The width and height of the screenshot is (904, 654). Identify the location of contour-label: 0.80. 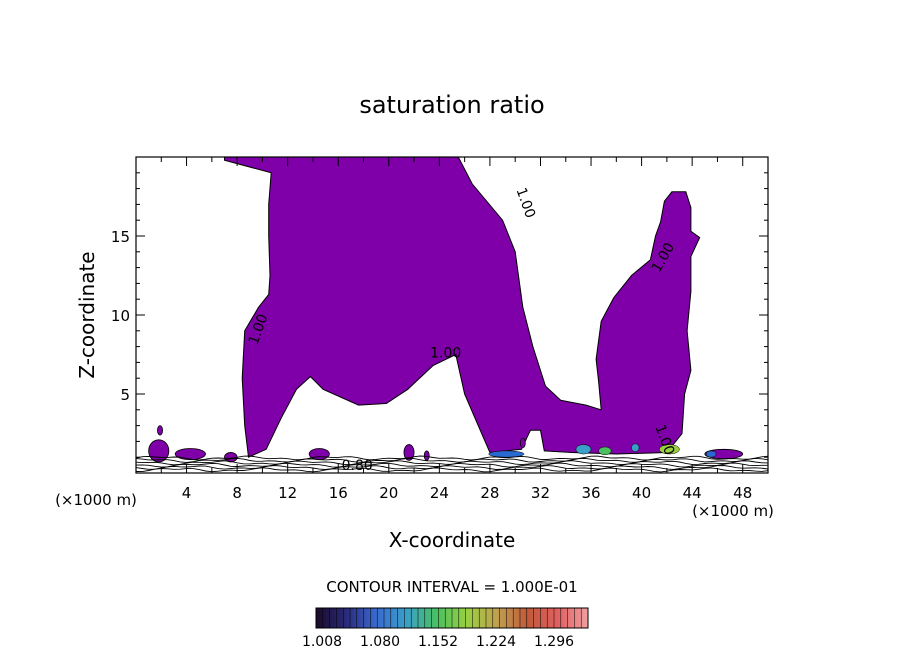
(357, 466).